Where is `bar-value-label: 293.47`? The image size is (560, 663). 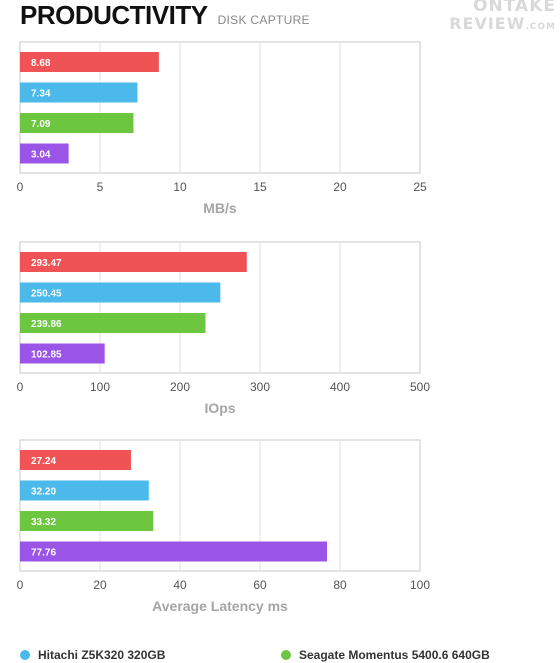 bar-value-label: 293.47 is located at coordinates (46, 263).